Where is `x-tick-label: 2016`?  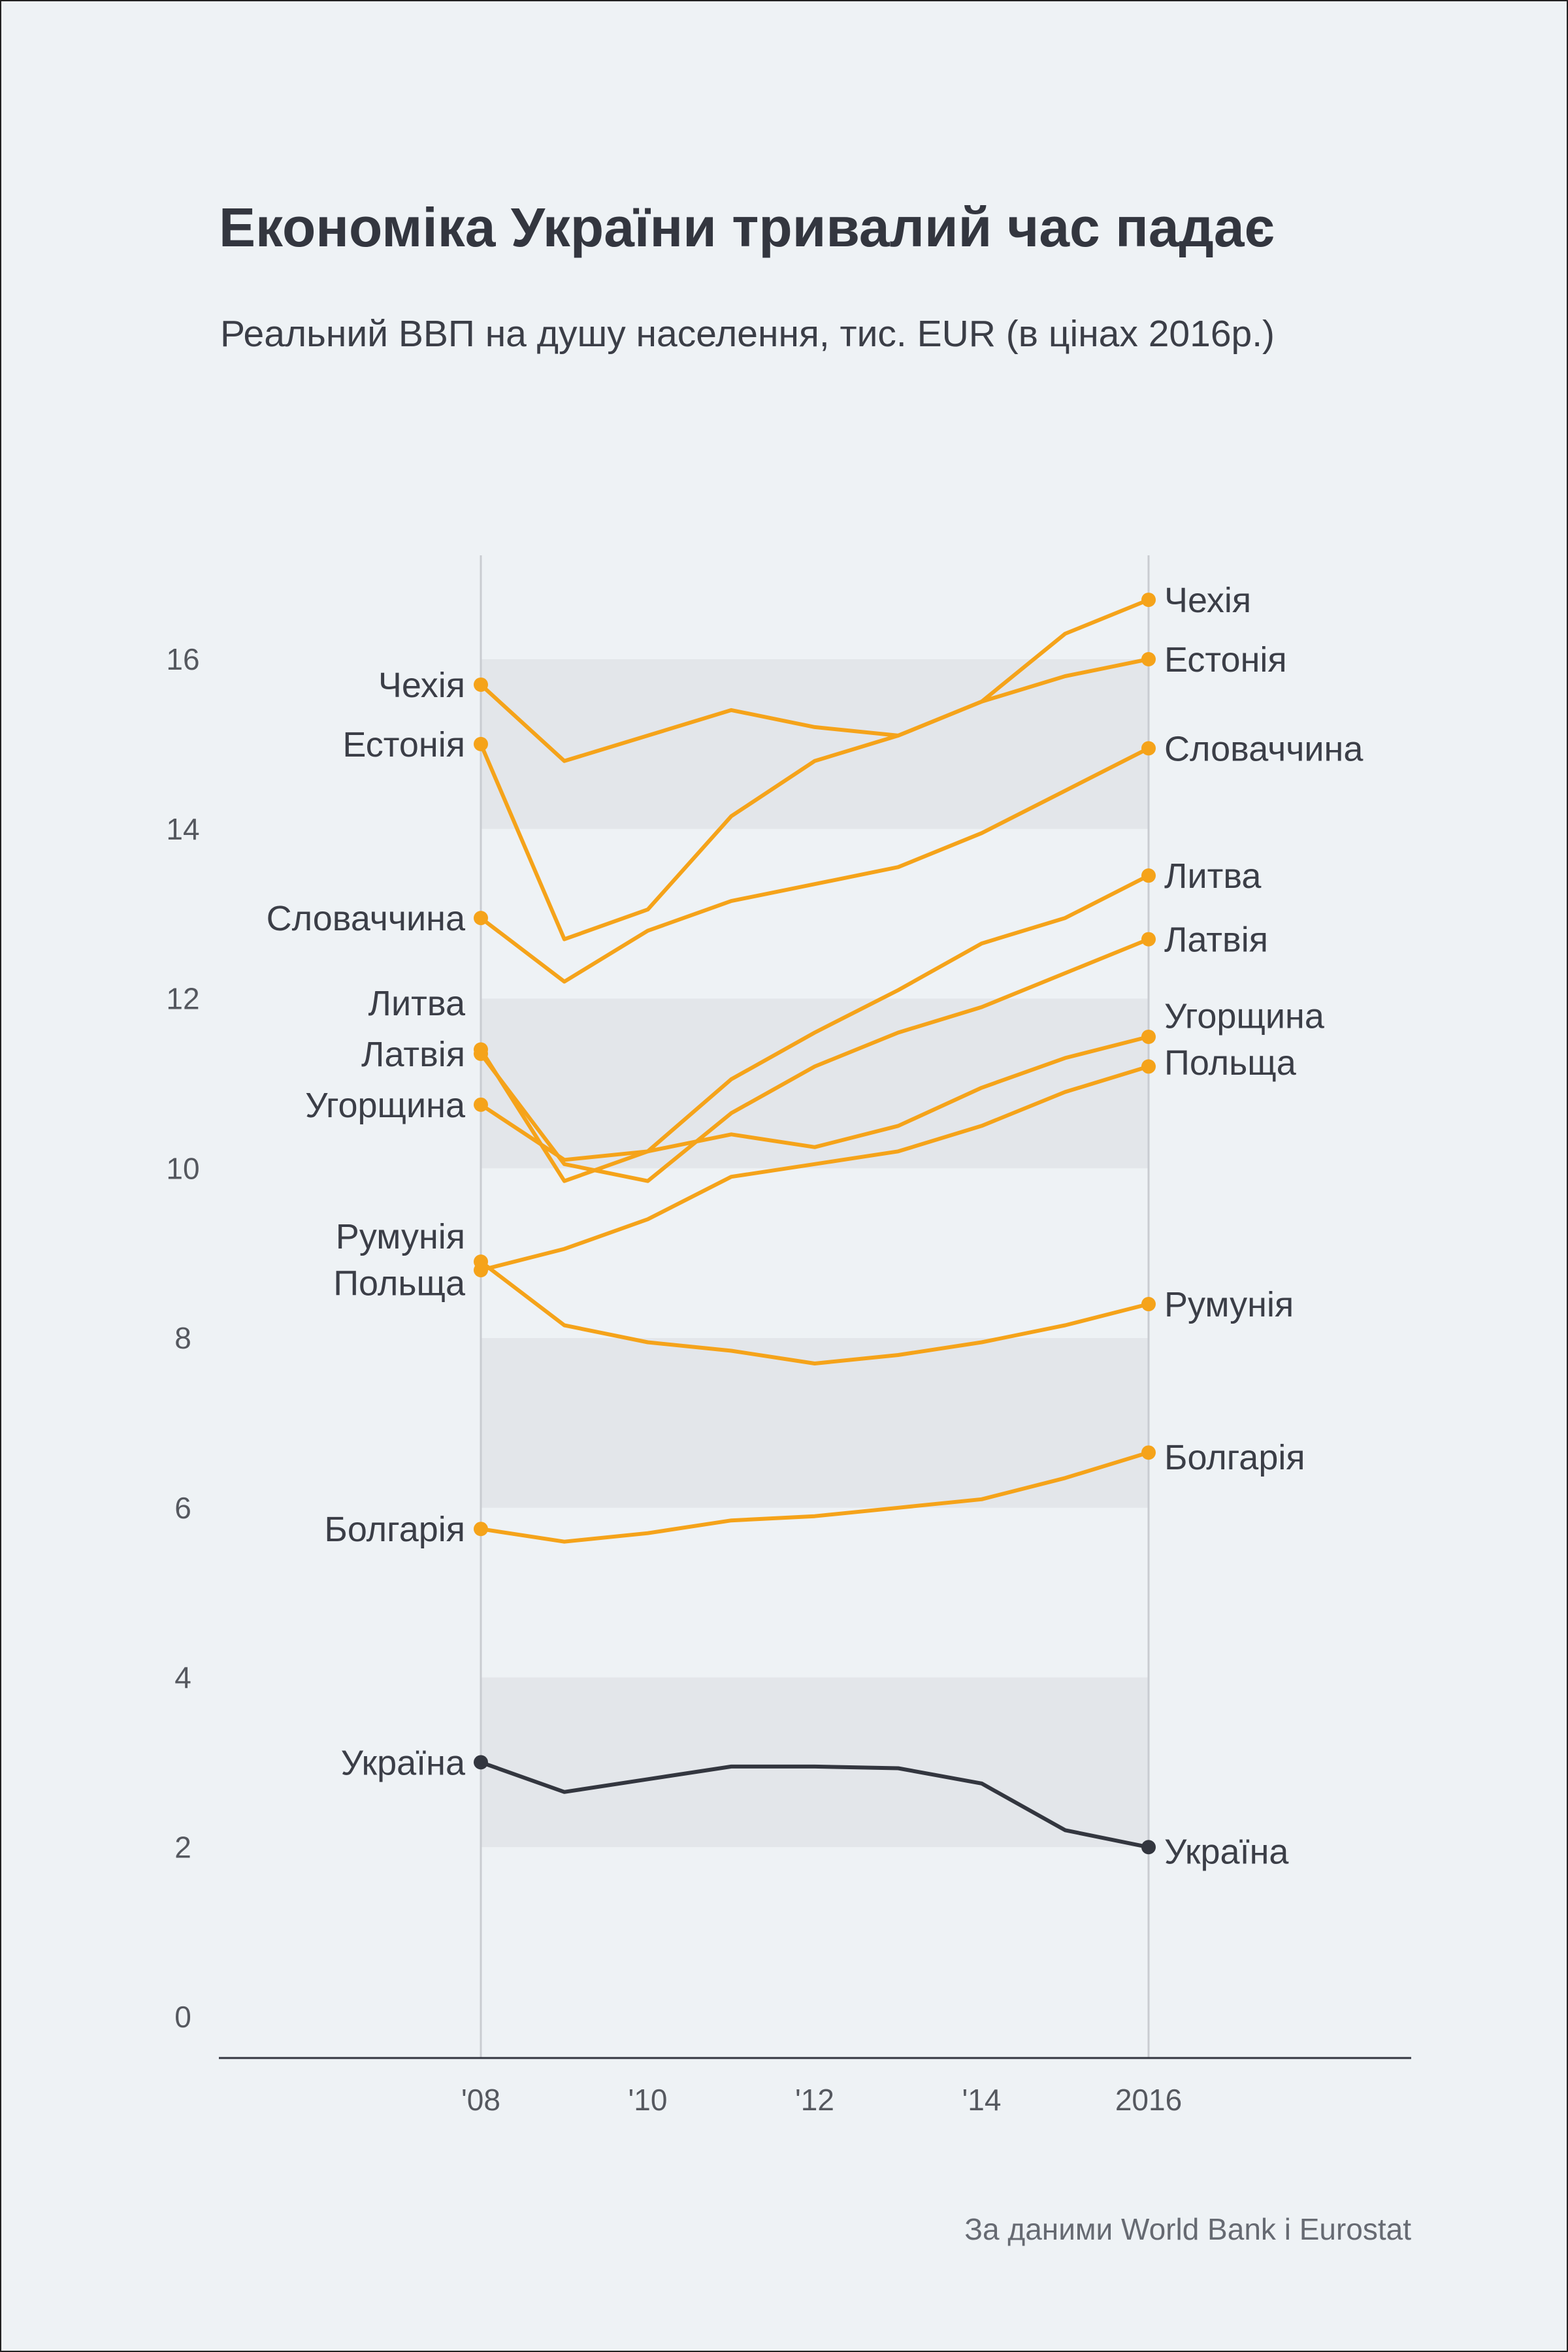 x-tick-label: 2016 is located at coordinates (1148, 2100).